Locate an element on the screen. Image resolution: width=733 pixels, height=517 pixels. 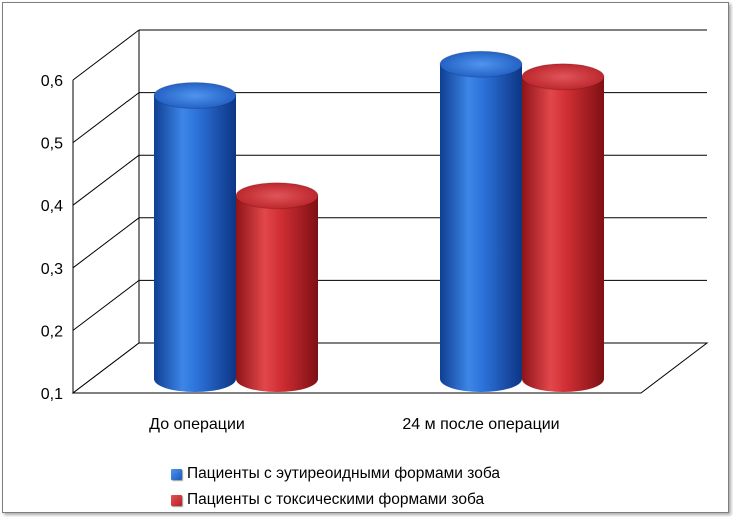
legend-label-series-2: Пациенты с токсическими формами зоба is located at coordinates (336, 499).